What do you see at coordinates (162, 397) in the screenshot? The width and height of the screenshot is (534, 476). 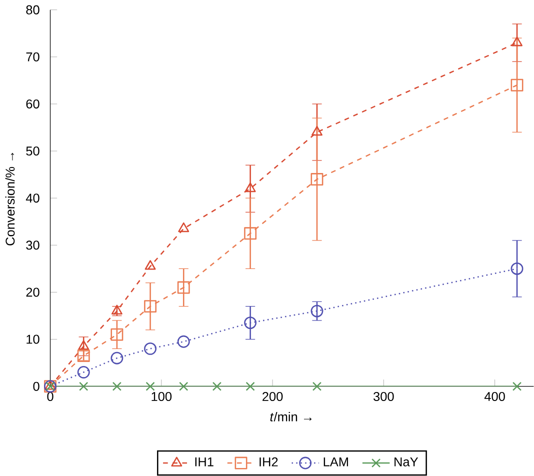 I see `x-tick-label: 100` at bounding box center [162, 397].